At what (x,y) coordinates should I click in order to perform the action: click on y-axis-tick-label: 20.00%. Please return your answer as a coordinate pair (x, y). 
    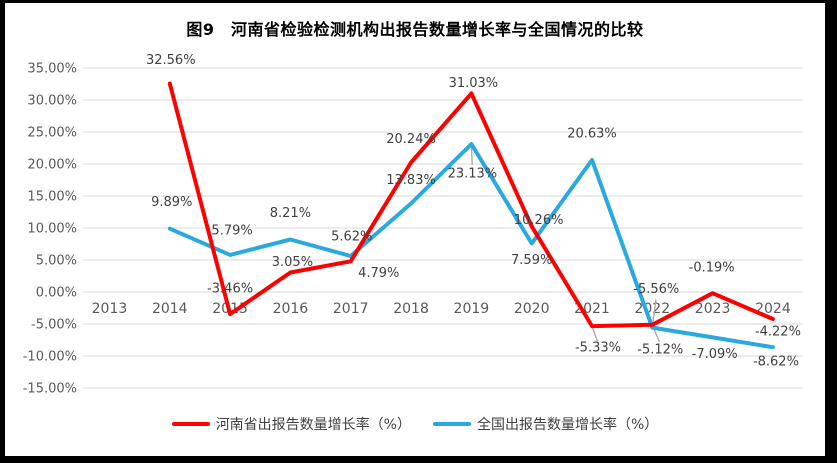
    Looking at the image, I should click on (52, 165).